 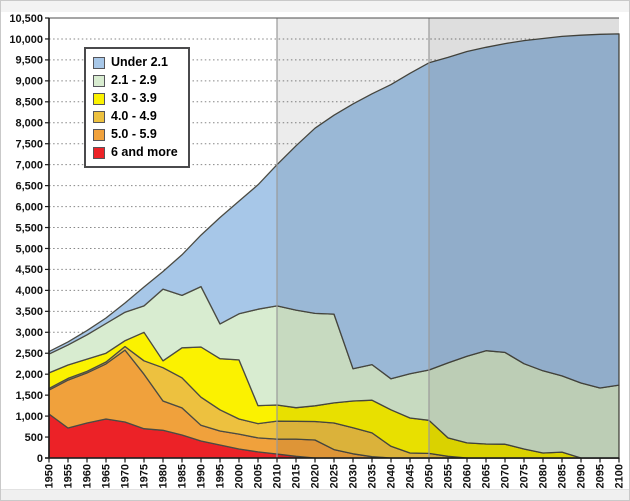 What do you see at coordinates (29, 124) in the screenshot?
I see `y-tick-label-8000: 8,000` at bounding box center [29, 124].